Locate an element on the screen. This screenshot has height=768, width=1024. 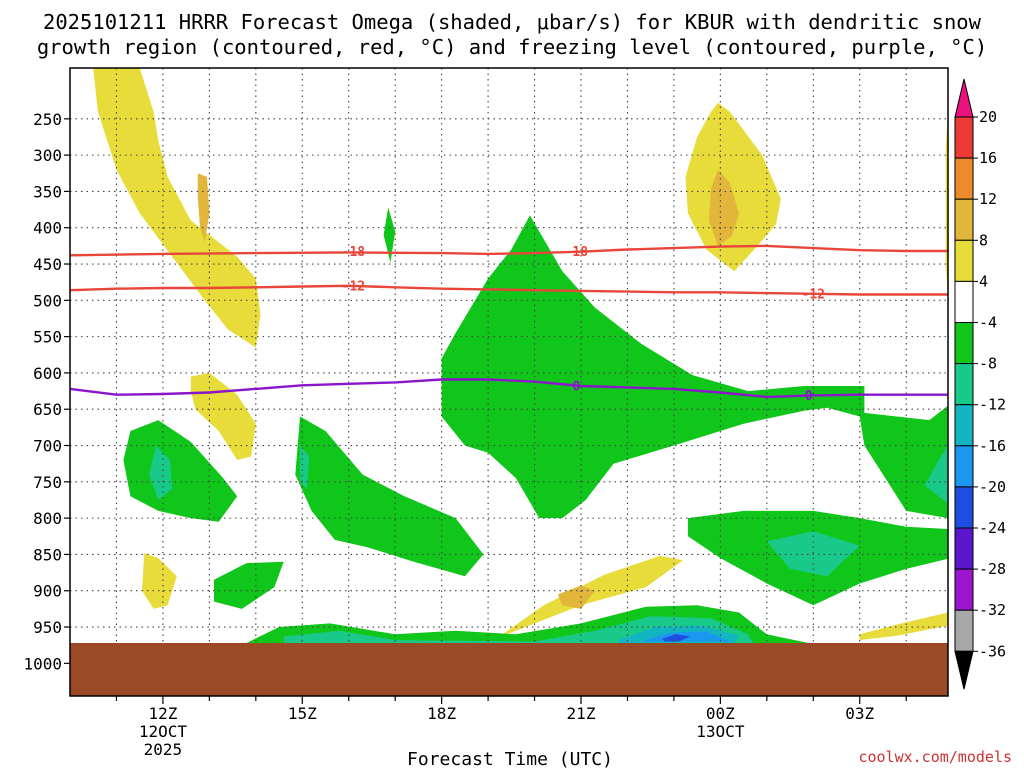
contour-dgz-minus18 is located at coordinates (508, 250).